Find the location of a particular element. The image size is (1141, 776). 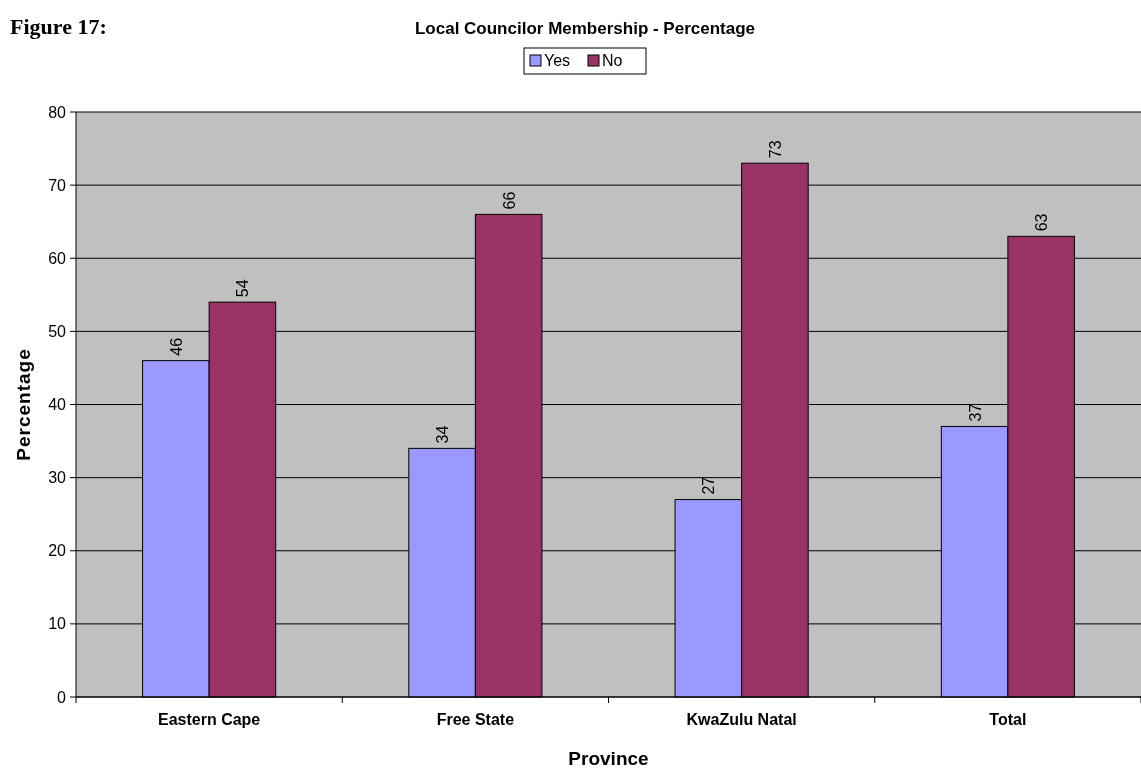

x-axis-title: Province is located at coordinates (608, 758).